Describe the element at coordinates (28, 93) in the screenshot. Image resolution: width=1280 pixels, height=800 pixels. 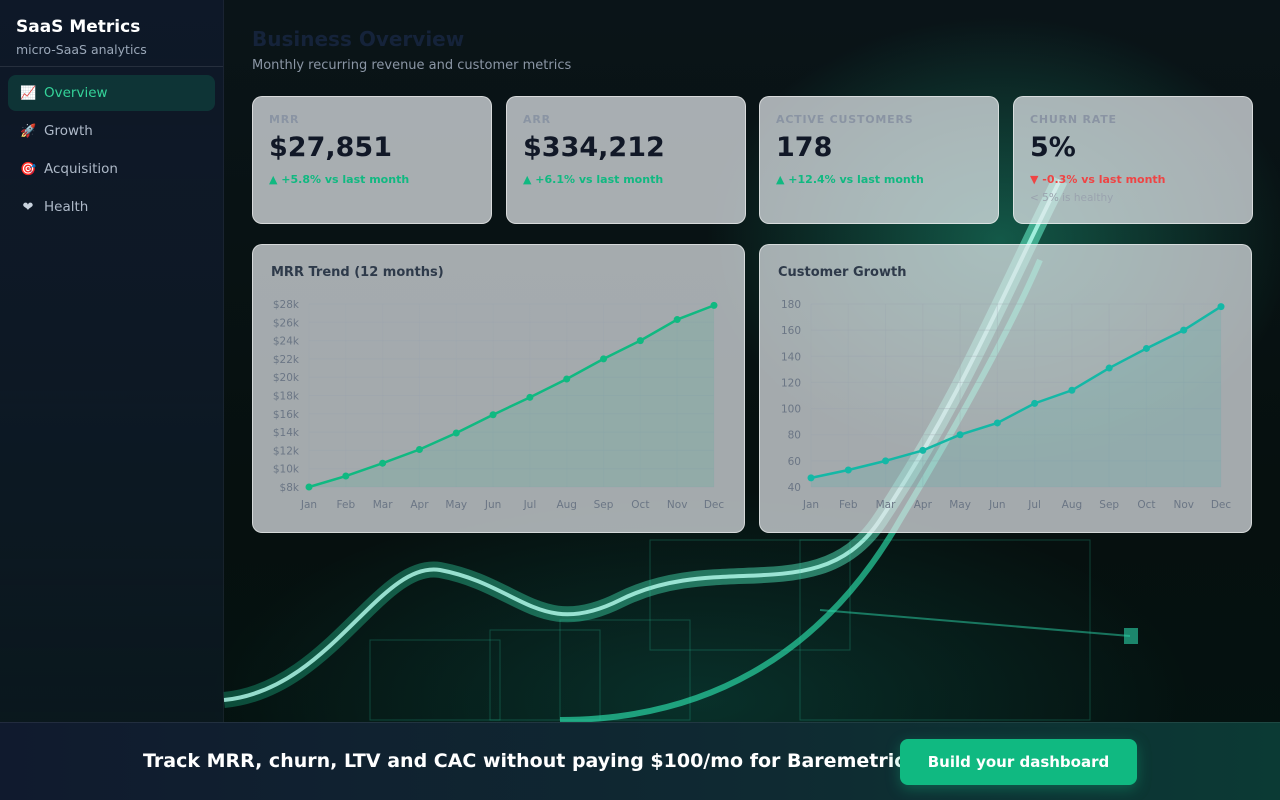
I see `chart-increasing-icon: 📈` at that location.